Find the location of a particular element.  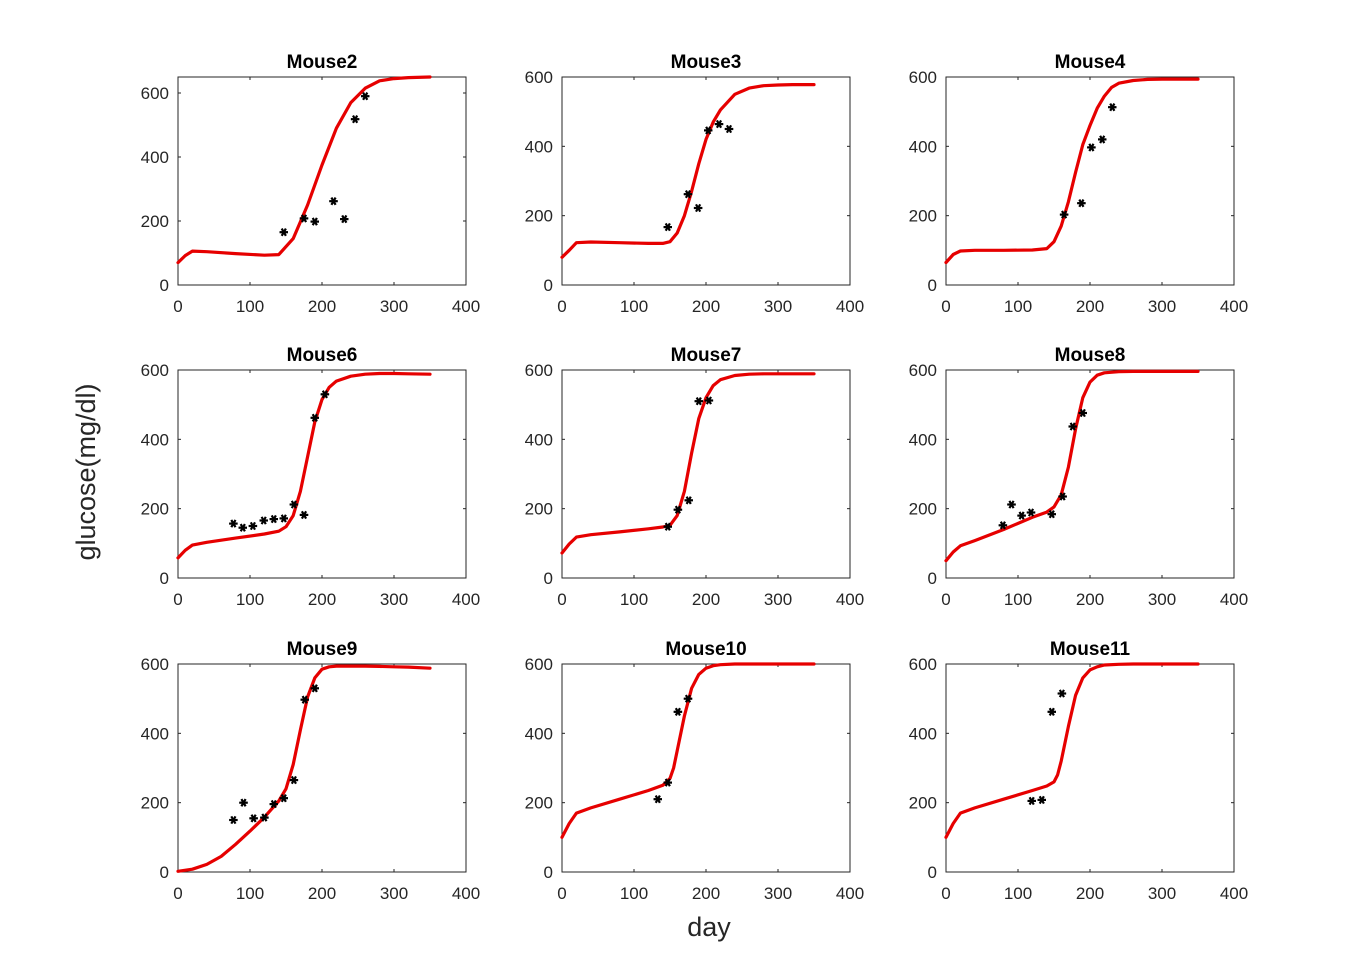

subplot-mouse2: 0 100 200 300 400 0 200 400 600 Mouse2 is located at coordinates (311, 184).